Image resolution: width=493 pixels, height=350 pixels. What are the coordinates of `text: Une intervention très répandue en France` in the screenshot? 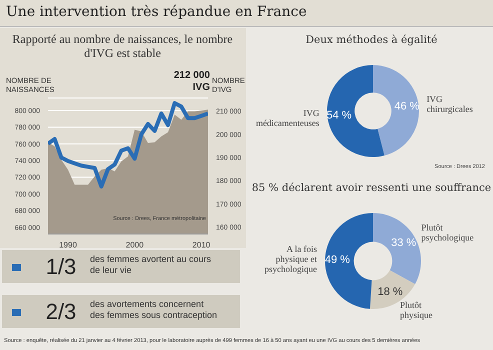 It's located at (156, 12).